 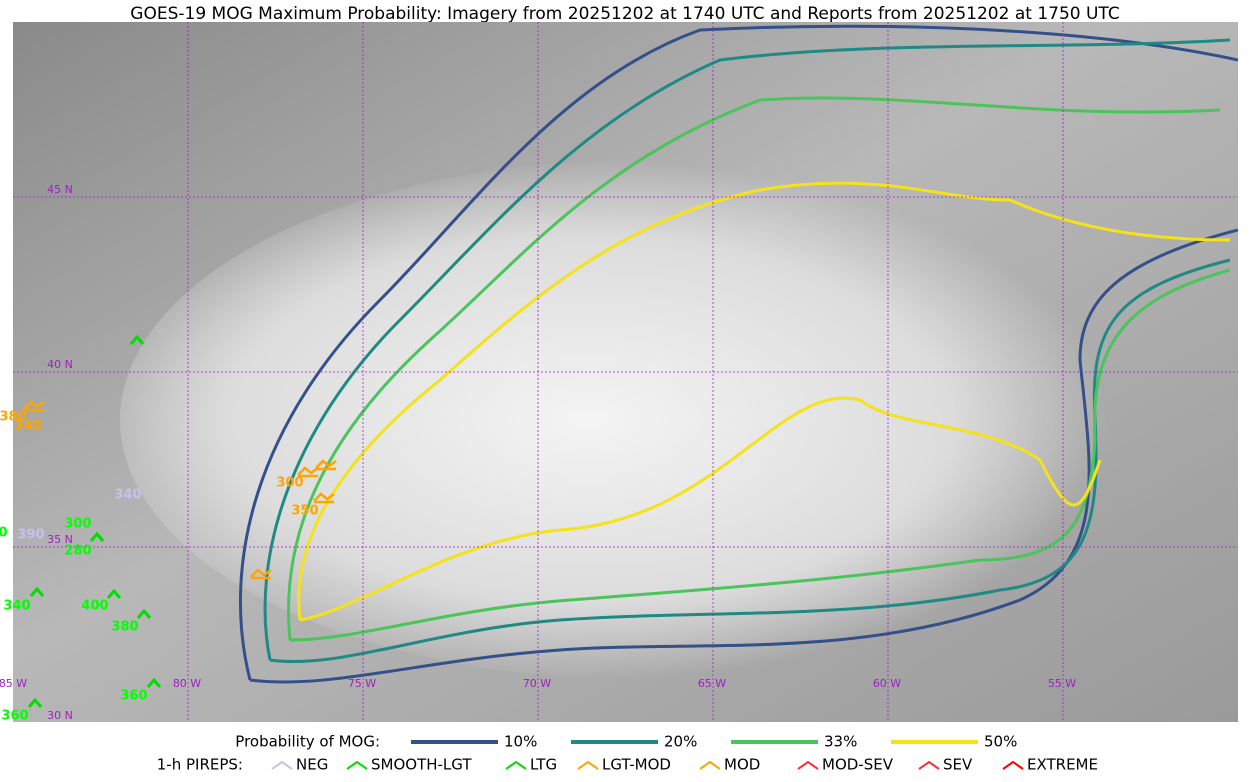 What do you see at coordinates (537, 683) in the screenshot?
I see `longitude-label: 70 W` at bounding box center [537, 683].